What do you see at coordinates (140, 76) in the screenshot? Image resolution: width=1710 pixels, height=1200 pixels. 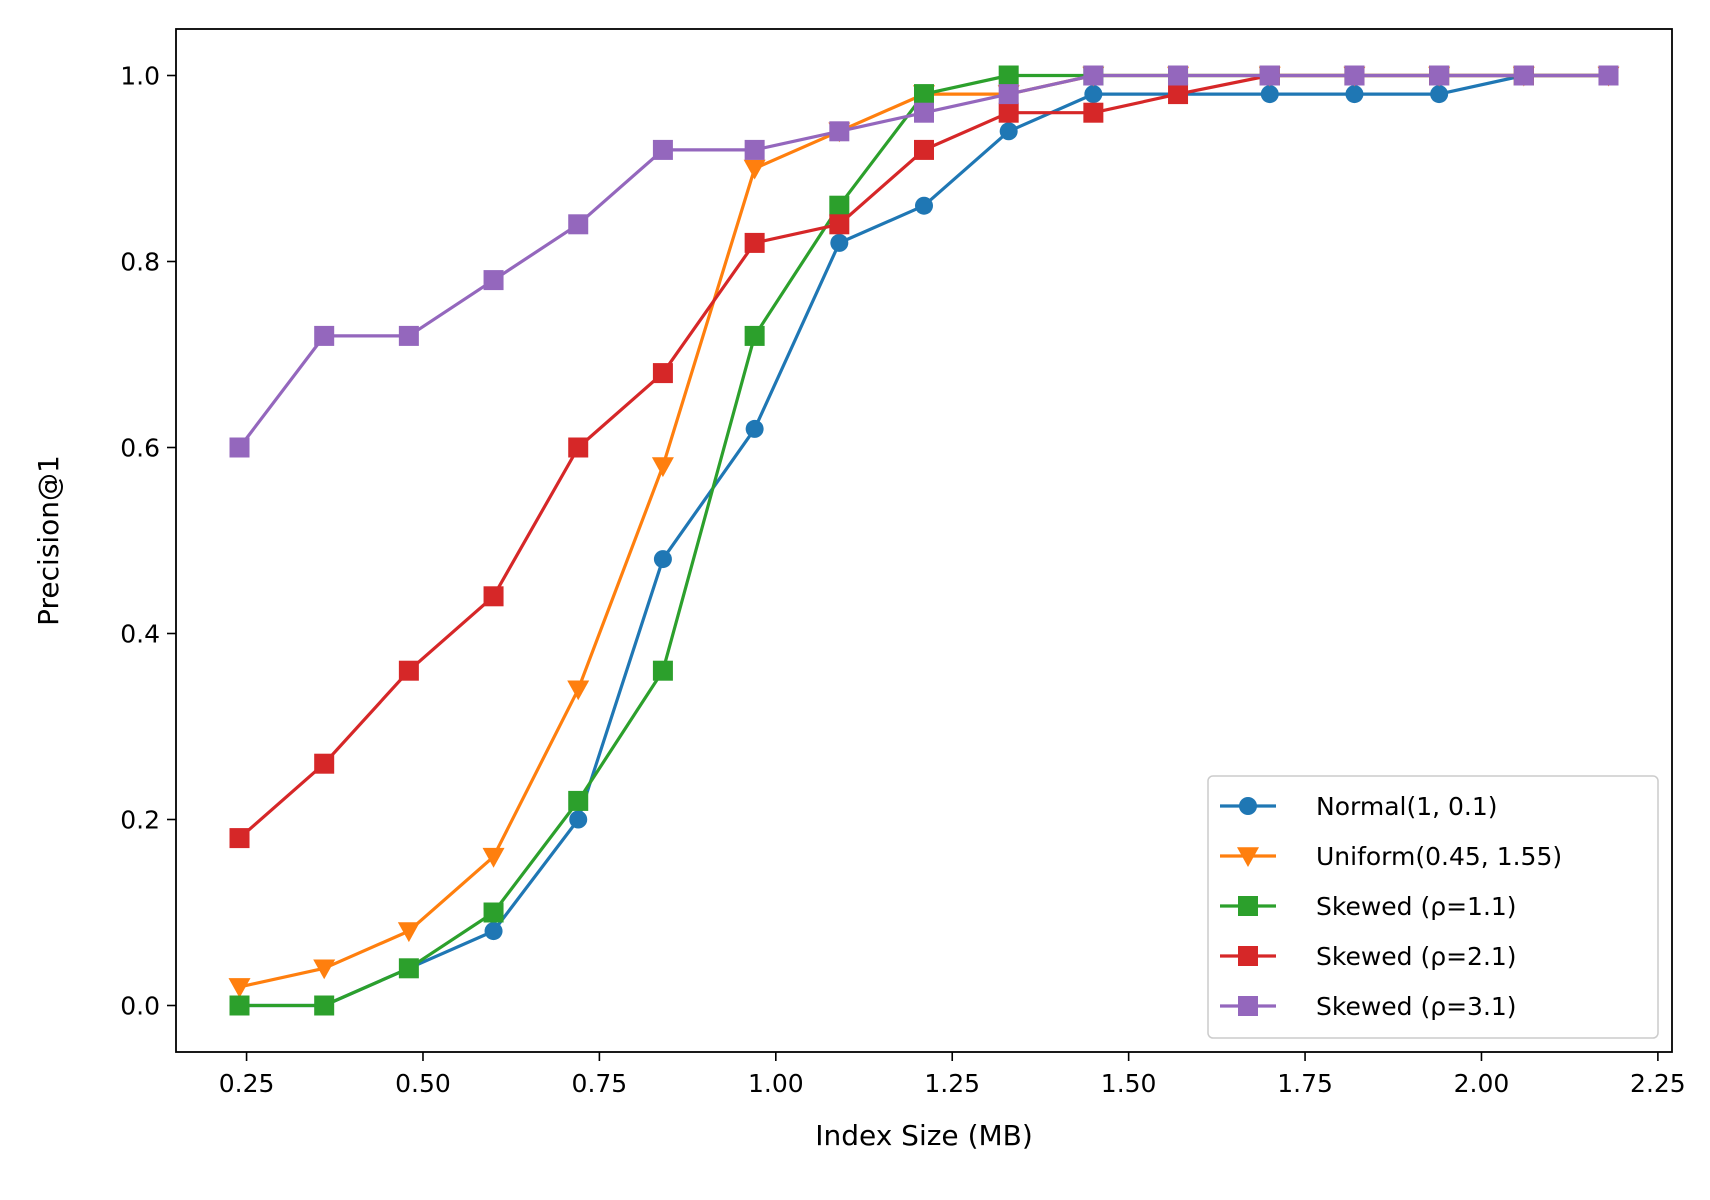 I see `y-tick-label-5: 1.0` at bounding box center [140, 76].